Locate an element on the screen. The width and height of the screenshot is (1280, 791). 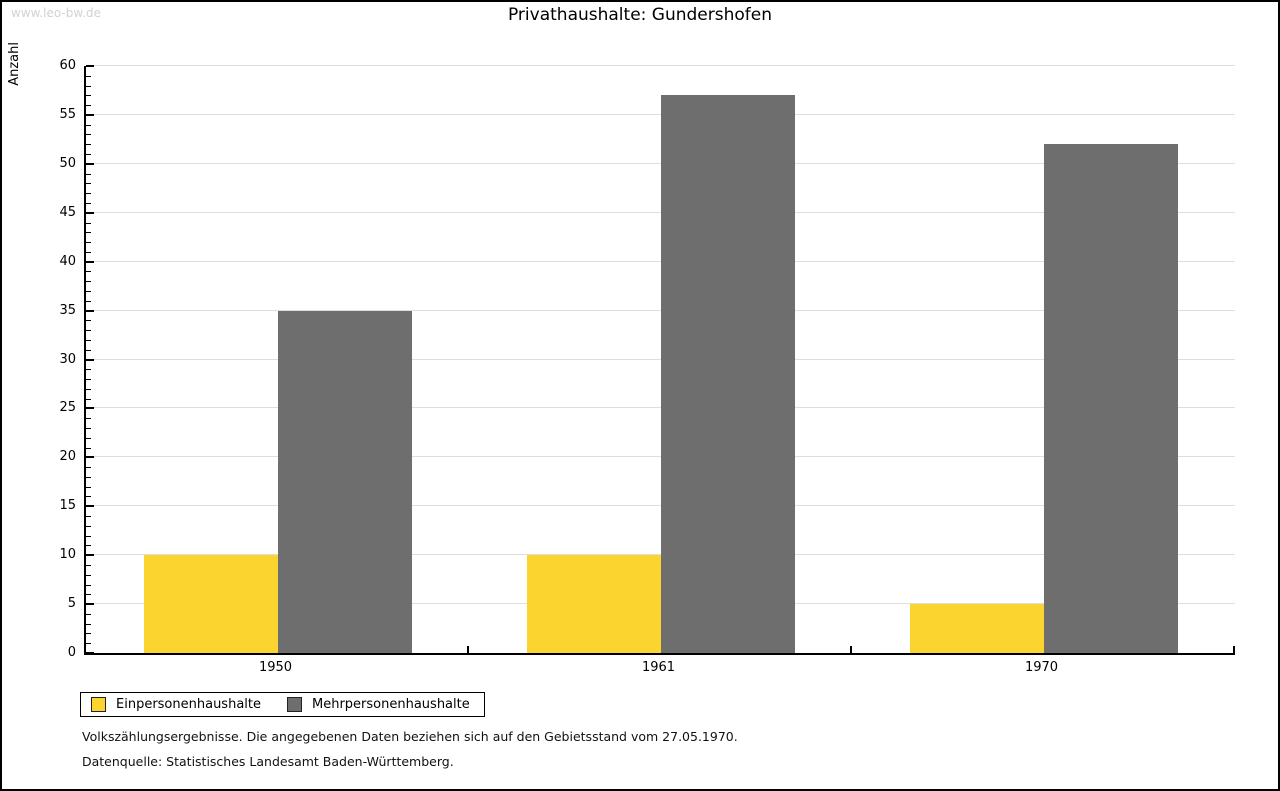
legend-swatch-mehrpersonenhaushalte is located at coordinates (294, 704).